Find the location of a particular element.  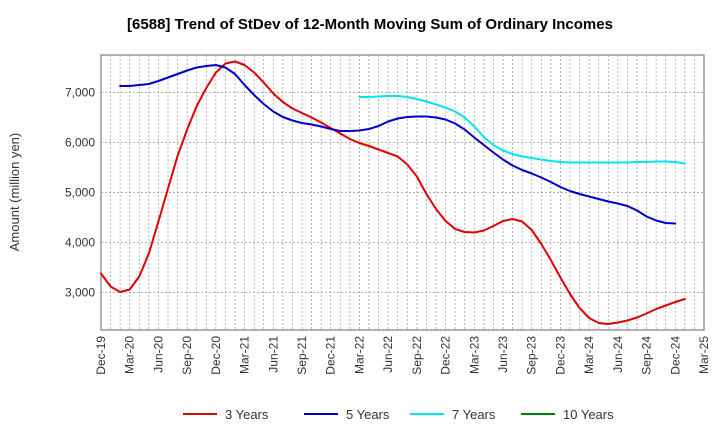

x-tick-label: Sep-22 is located at coordinates (417, 355).